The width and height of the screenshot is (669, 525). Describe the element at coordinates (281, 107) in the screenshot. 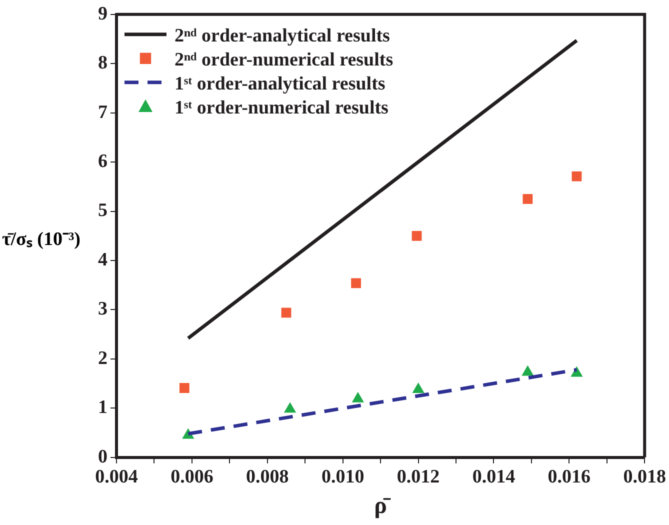

I see `legend-label: 1ˢᵗ order-numerical results` at that location.